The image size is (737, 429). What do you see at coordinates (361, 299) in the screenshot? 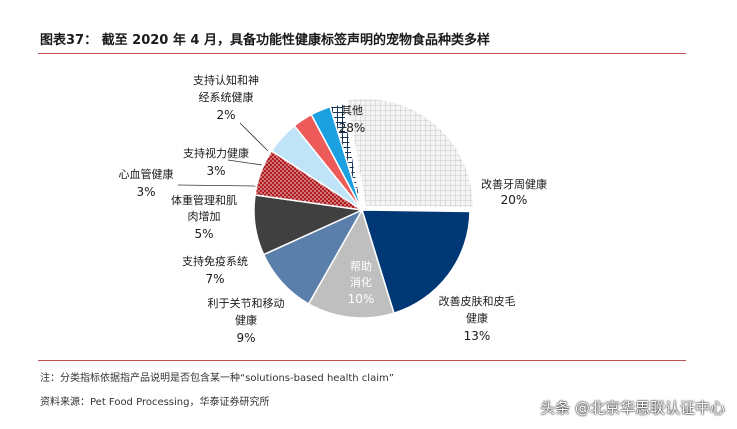
I see `label-digest-value: 10%` at bounding box center [361, 299].